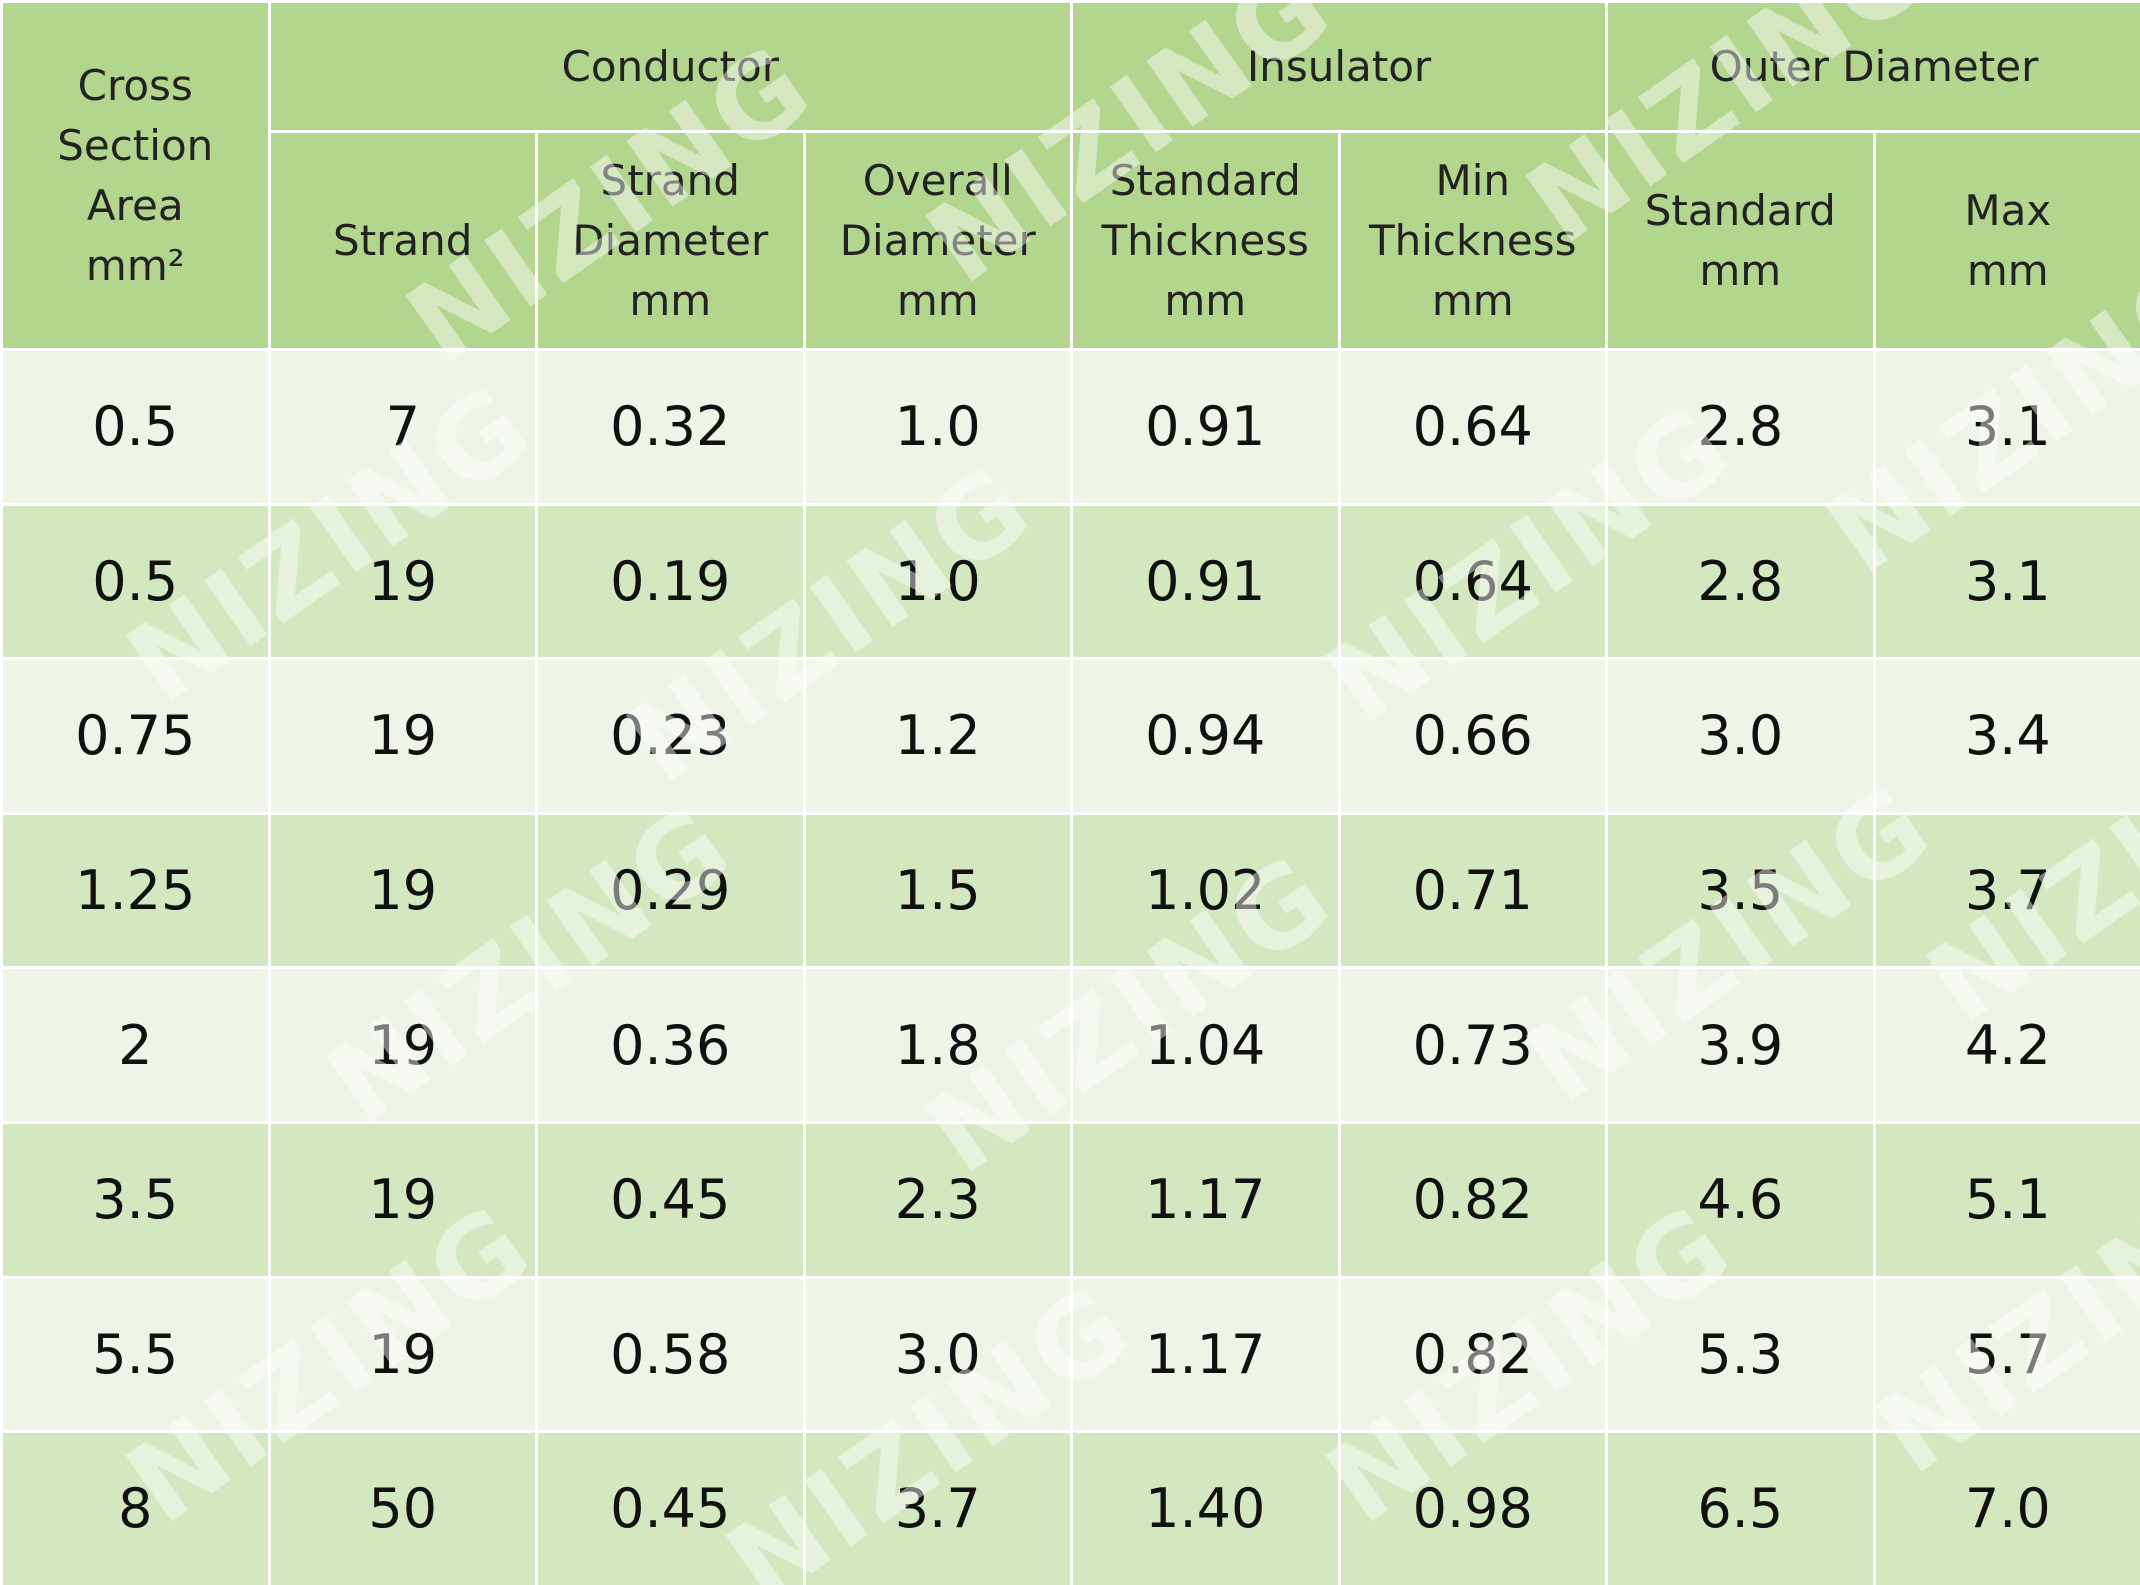  What do you see at coordinates (1740, 1507) in the screenshot?
I see `table-cell: 6.5` at bounding box center [1740, 1507].